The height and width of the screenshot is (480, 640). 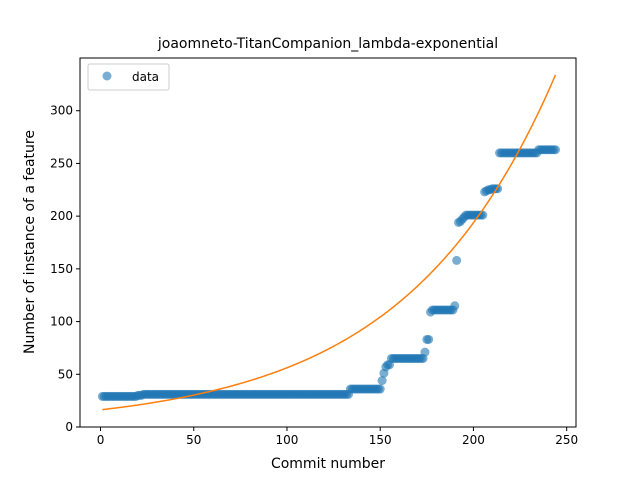 I want to click on legend-box, so click(x=128, y=77).